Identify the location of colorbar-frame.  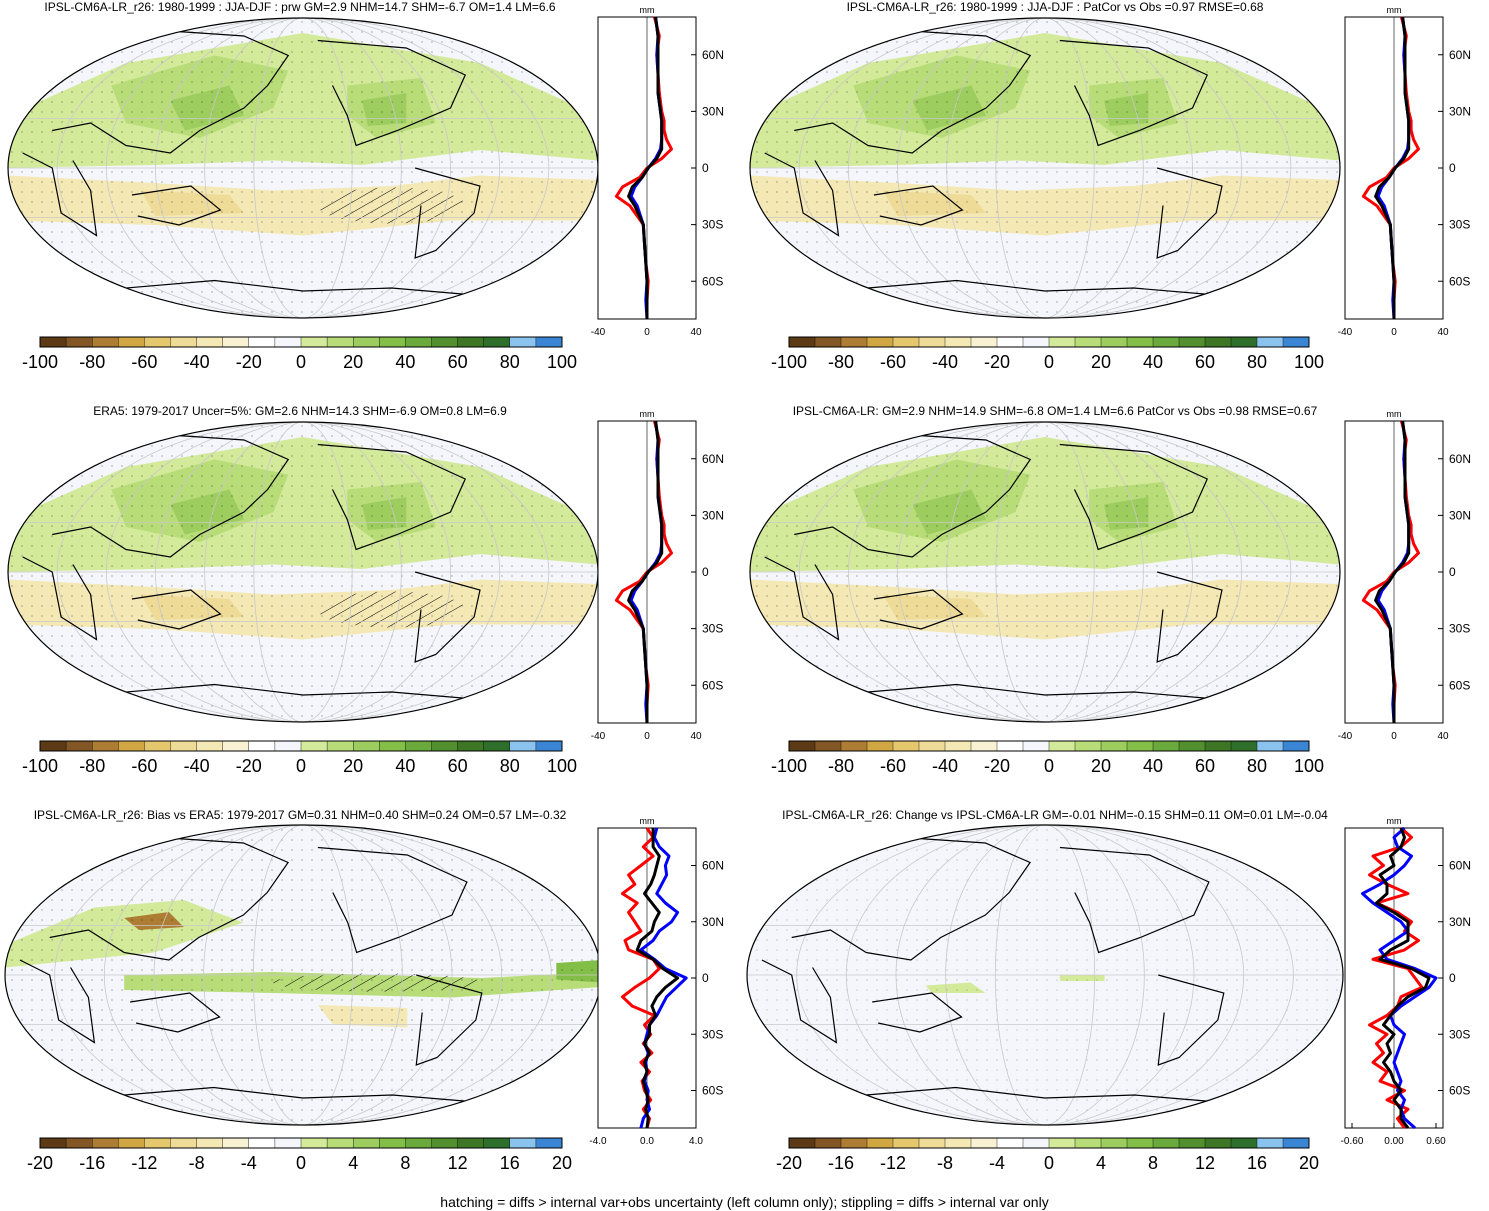
(301, 746).